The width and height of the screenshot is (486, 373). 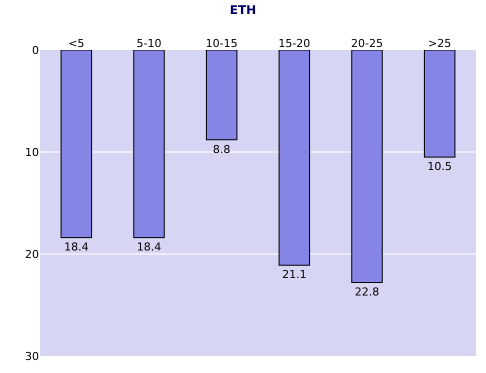 I want to click on data-label: 10.5, so click(x=439, y=167).